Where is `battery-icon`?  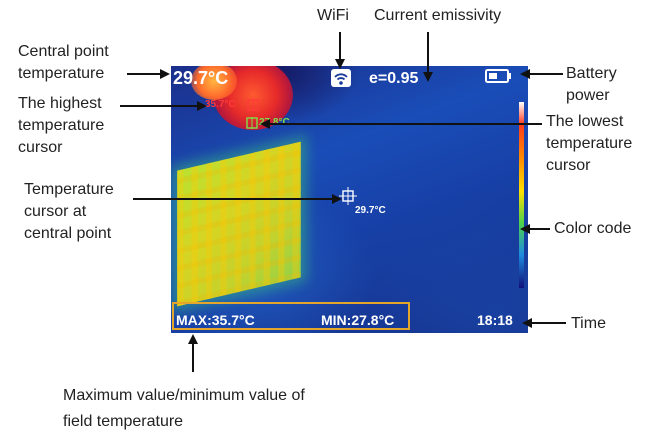 battery-icon is located at coordinates (499, 78).